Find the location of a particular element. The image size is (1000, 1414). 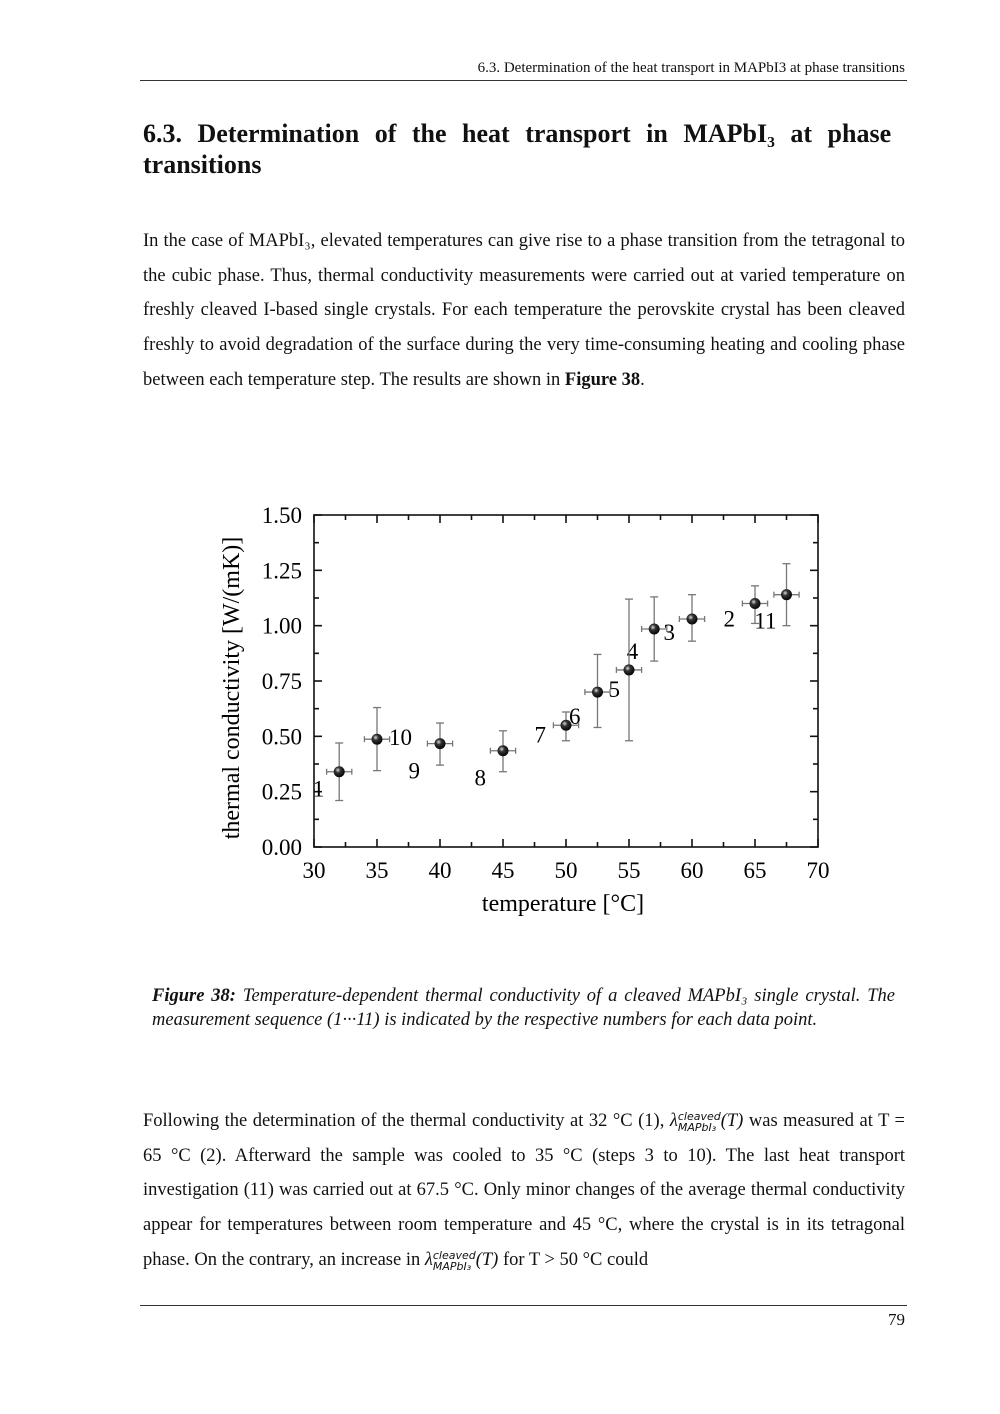

section-title-line2: transitions is located at coordinates (202, 164).